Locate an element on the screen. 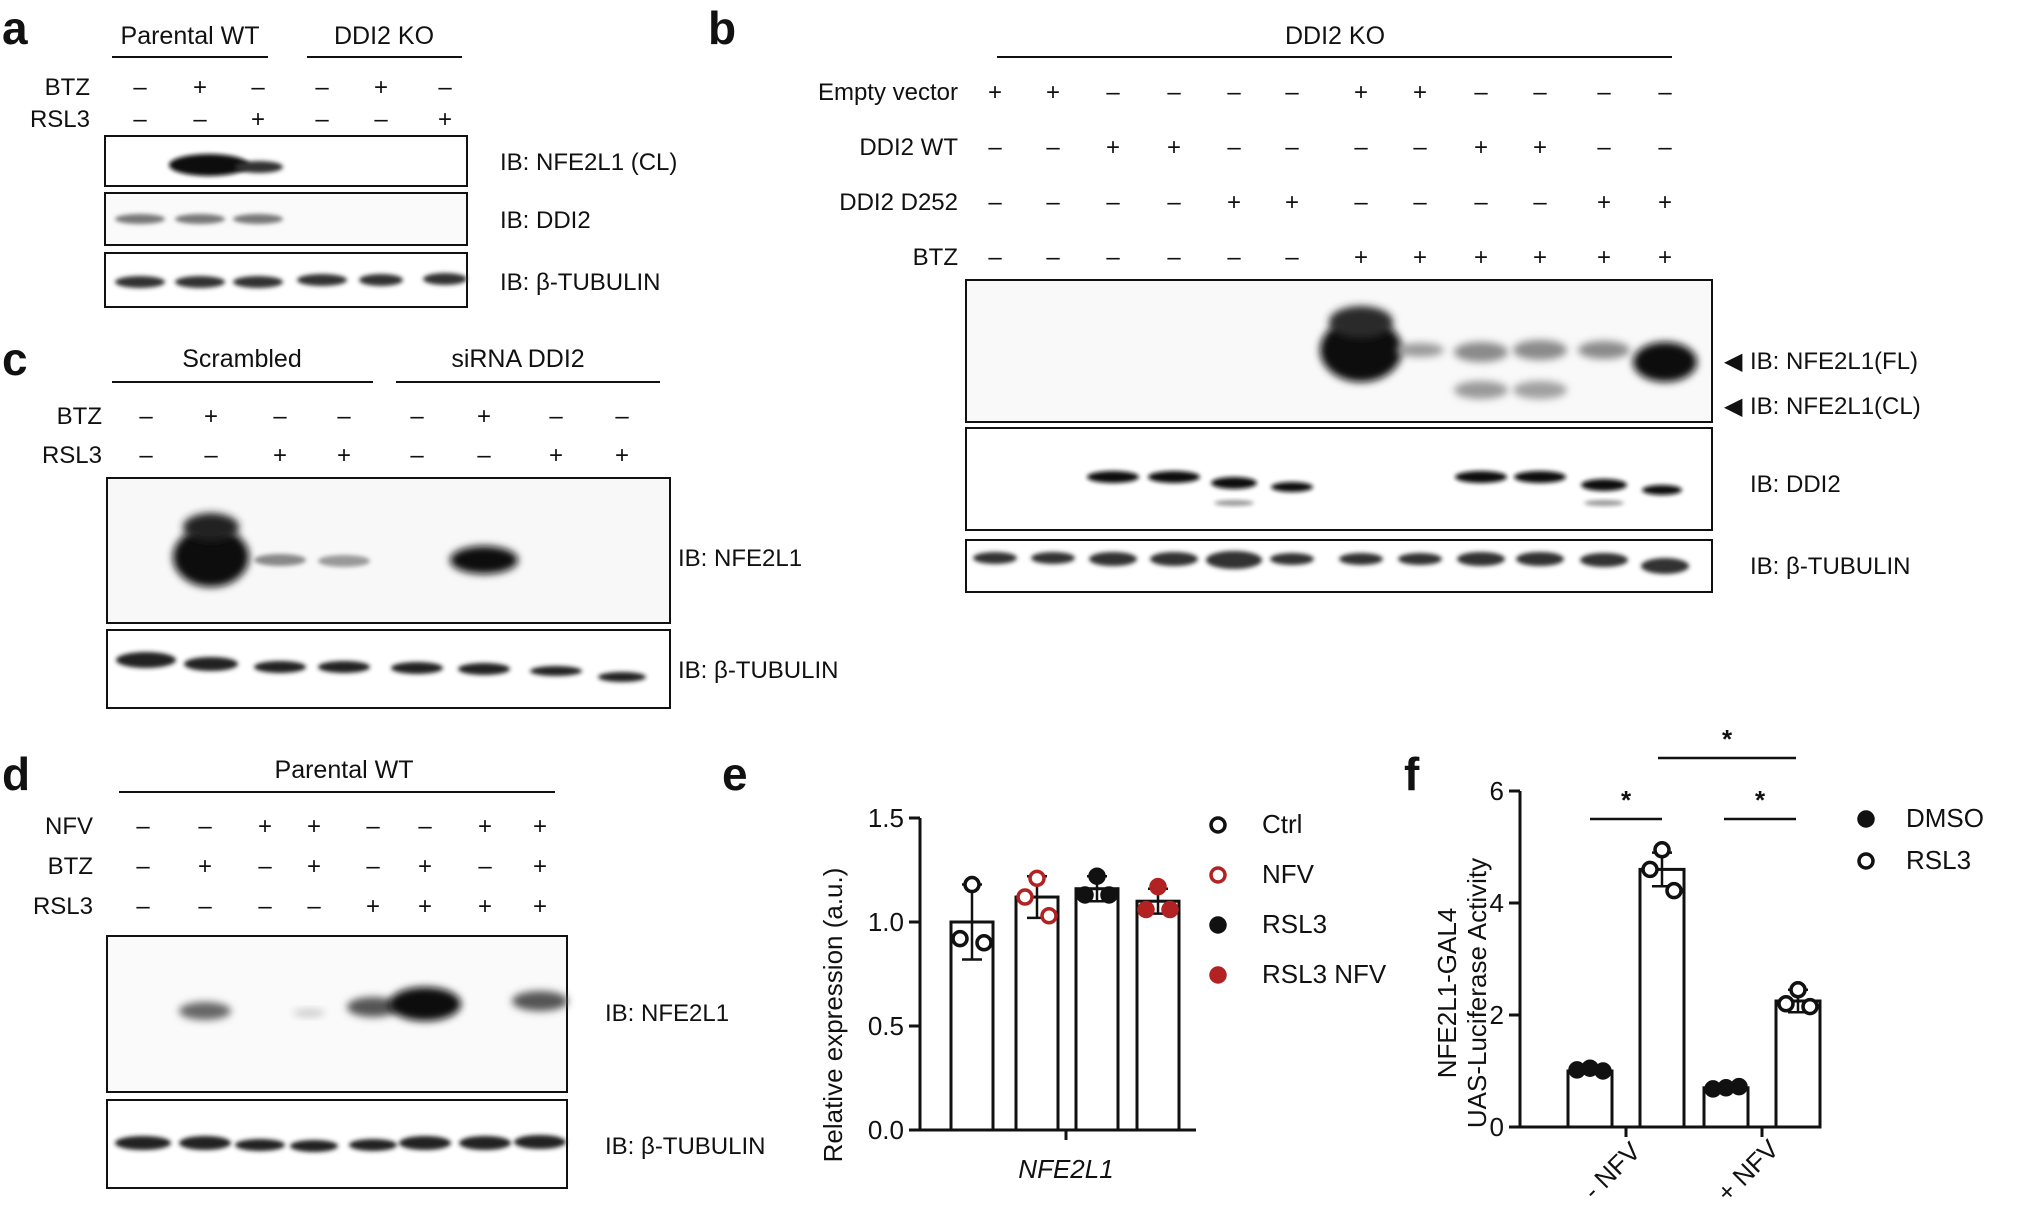 This screenshot has height=1219, width=2025. panel-d-tubulin-bands is located at coordinates (340, 1143).